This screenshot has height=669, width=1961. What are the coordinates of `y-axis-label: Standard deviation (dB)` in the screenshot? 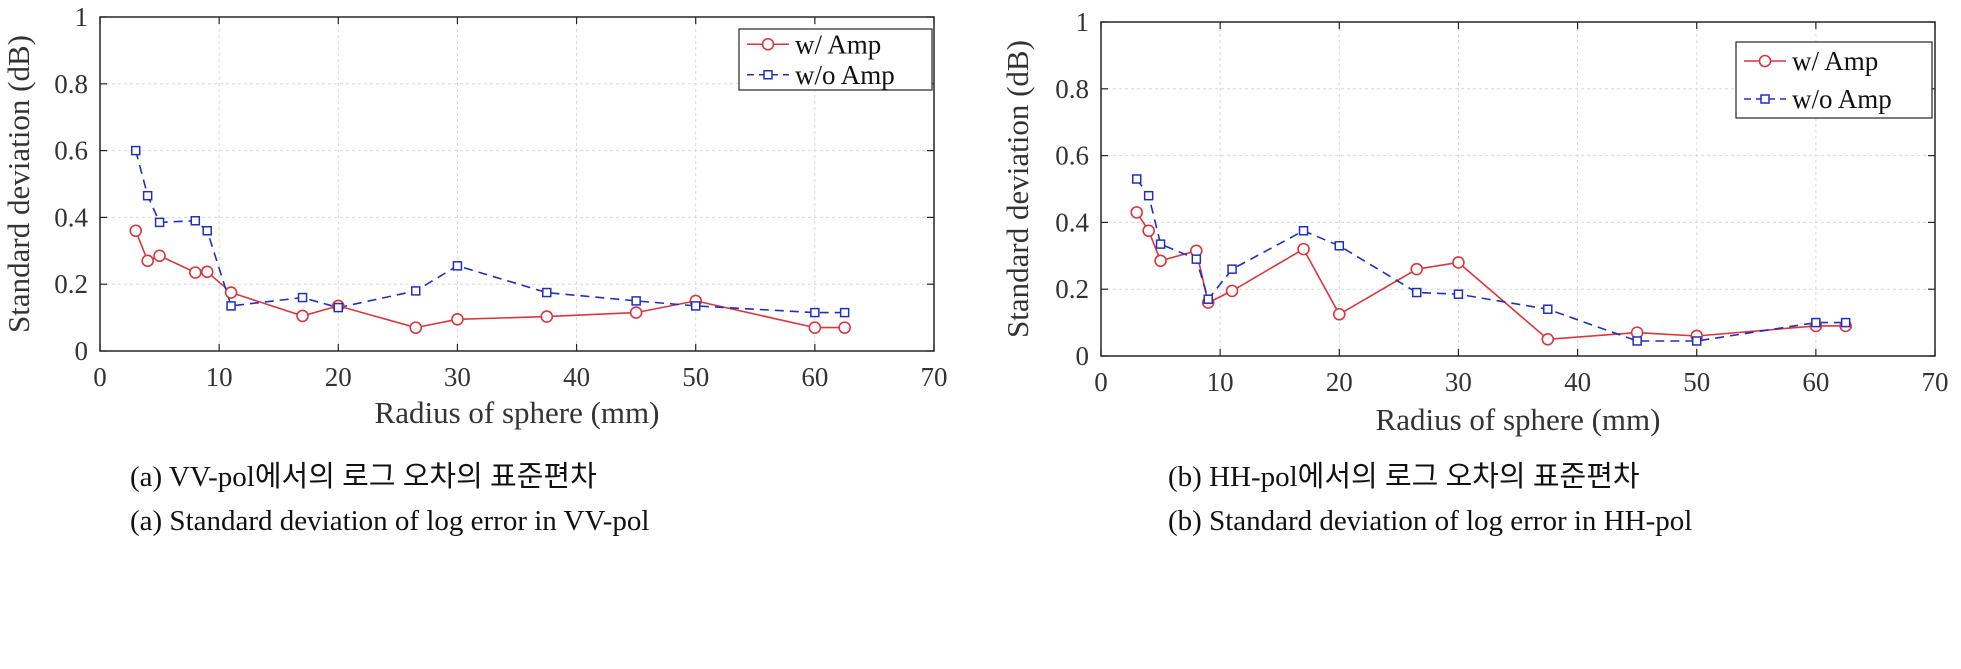 It's located at (18, 184).